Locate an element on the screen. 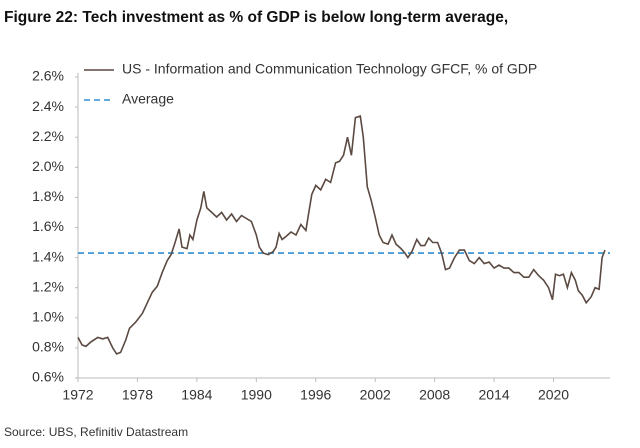  x-tick-label: 1972 is located at coordinates (77, 395).